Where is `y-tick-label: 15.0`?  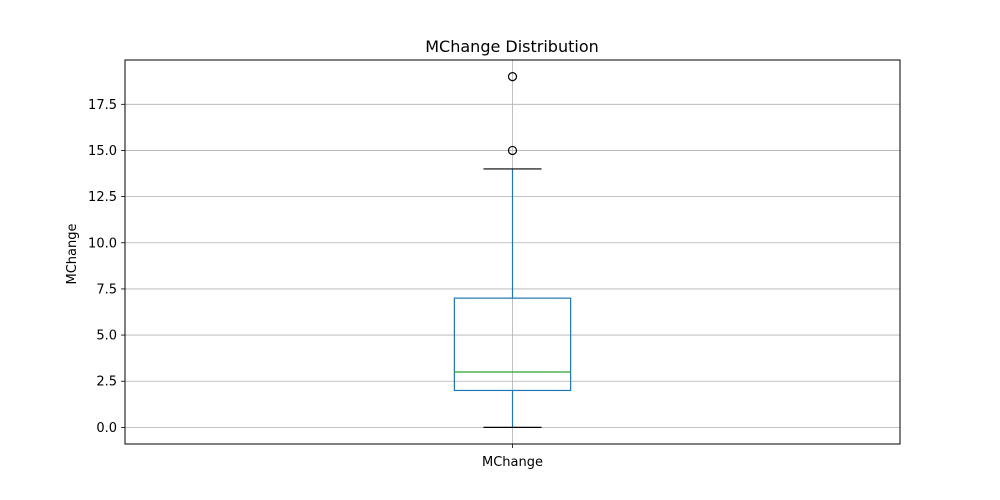
y-tick-label: 15.0 is located at coordinates (102, 151).